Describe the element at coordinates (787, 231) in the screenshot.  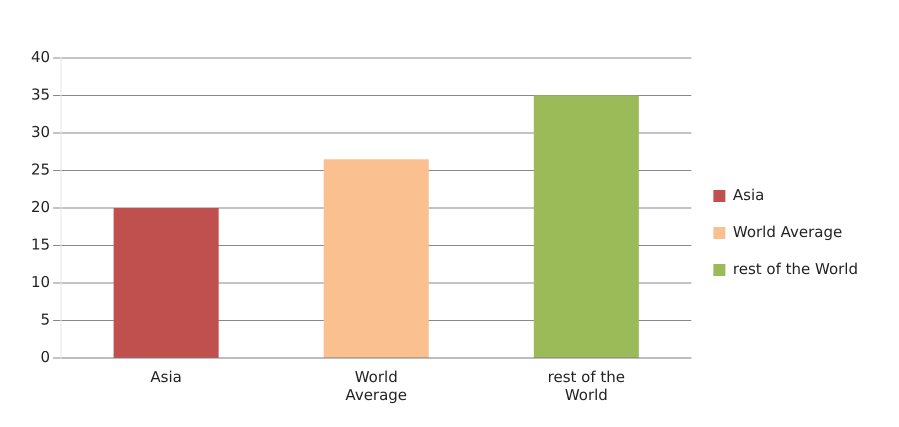
I see `legend-label: World Average` at that location.